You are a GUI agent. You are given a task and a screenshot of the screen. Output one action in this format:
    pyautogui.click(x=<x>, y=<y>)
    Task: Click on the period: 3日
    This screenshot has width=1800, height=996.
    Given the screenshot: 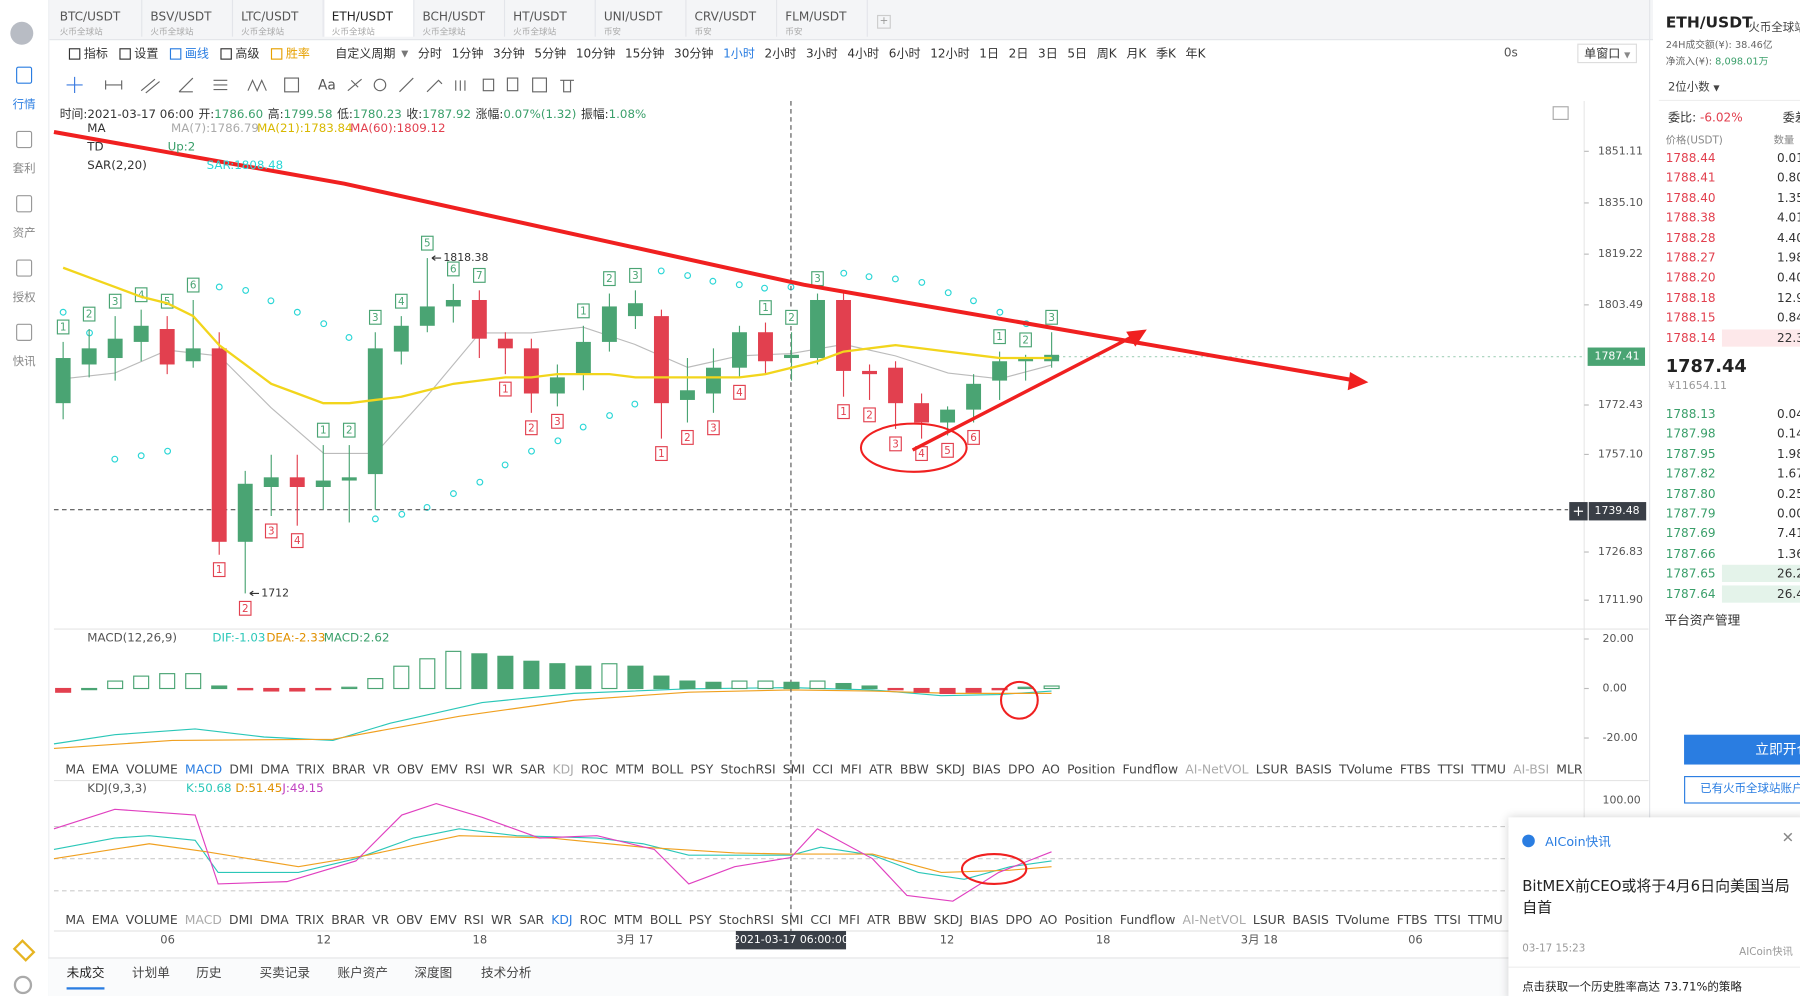 What is the action you would take?
    pyautogui.click(x=1048, y=54)
    